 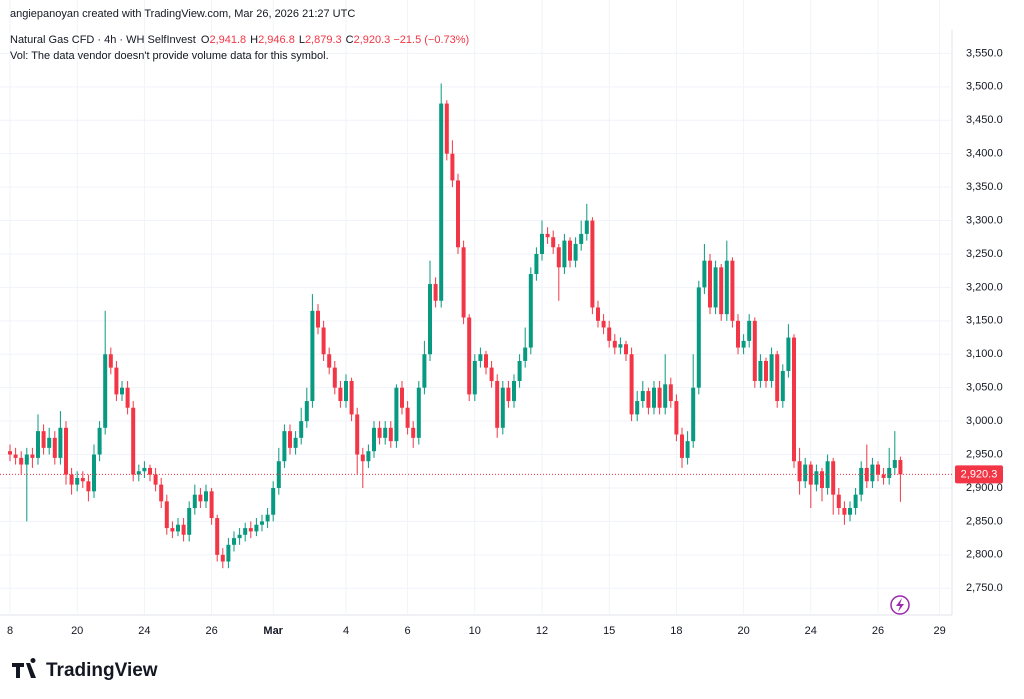 What do you see at coordinates (984, 555) in the screenshot?
I see `y-tick-label: 2,800.0` at bounding box center [984, 555].